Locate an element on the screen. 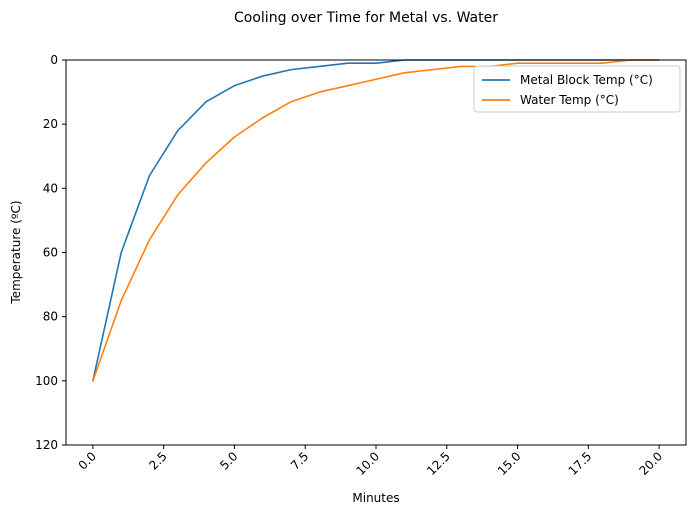  x-tick-label: 5.0 is located at coordinates (228, 460).